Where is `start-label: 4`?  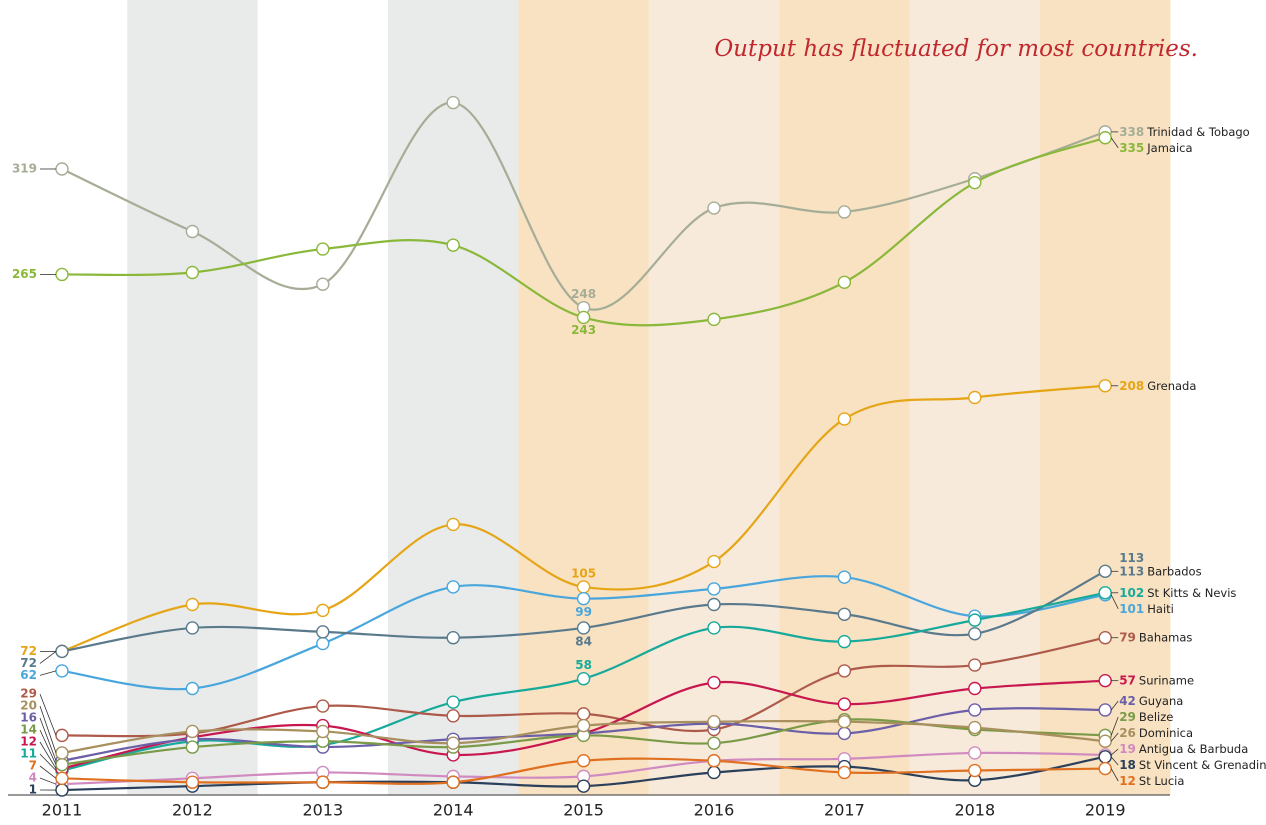
start-label: 4 is located at coordinates (33, 778).